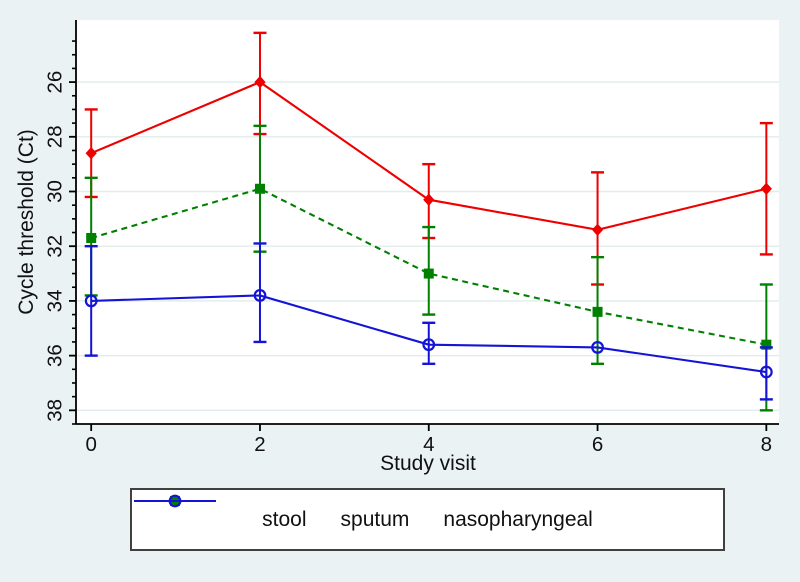 Image resolution: width=800 pixels, height=582 pixels. I want to click on x-tick-label: 6, so click(597, 444).